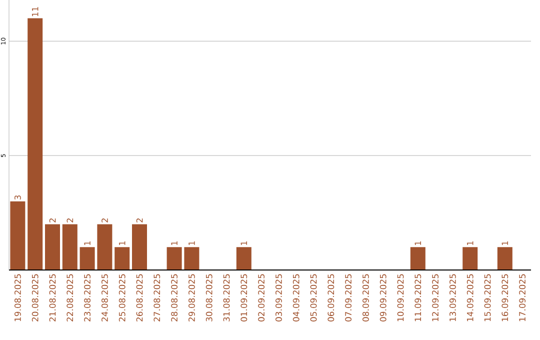 Image resolution: width=540 pixels, height=340 pixels. What do you see at coordinates (505, 298) in the screenshot?
I see `x-tick-label: 16.09.2025` at bounding box center [505, 298].